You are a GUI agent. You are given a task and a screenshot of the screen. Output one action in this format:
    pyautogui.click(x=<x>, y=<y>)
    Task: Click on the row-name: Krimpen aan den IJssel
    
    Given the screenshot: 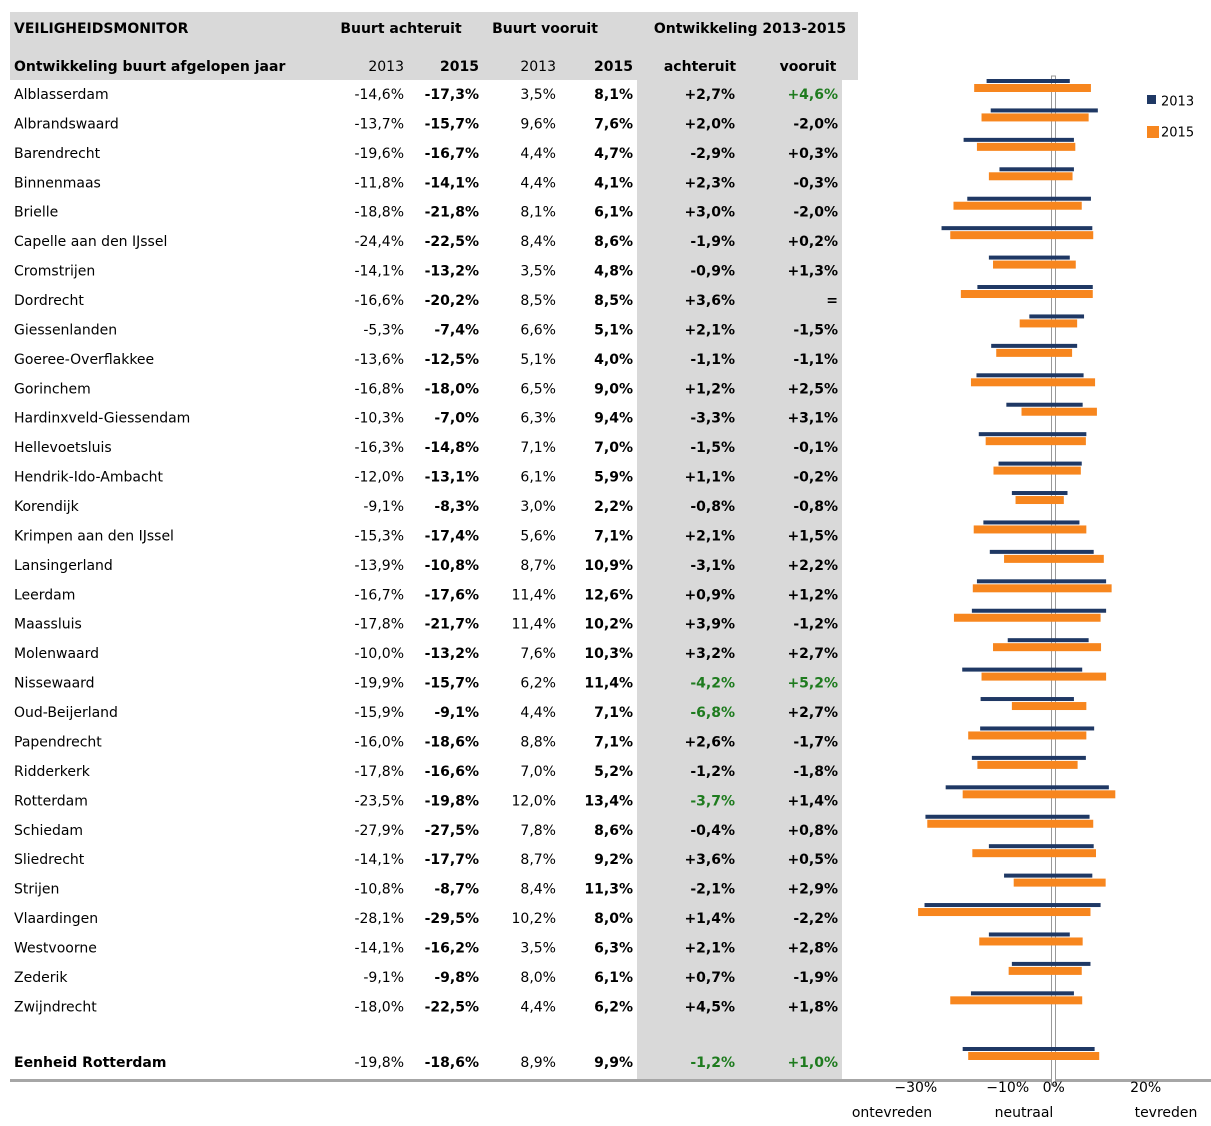 What is the action you would take?
    pyautogui.click(x=94, y=536)
    